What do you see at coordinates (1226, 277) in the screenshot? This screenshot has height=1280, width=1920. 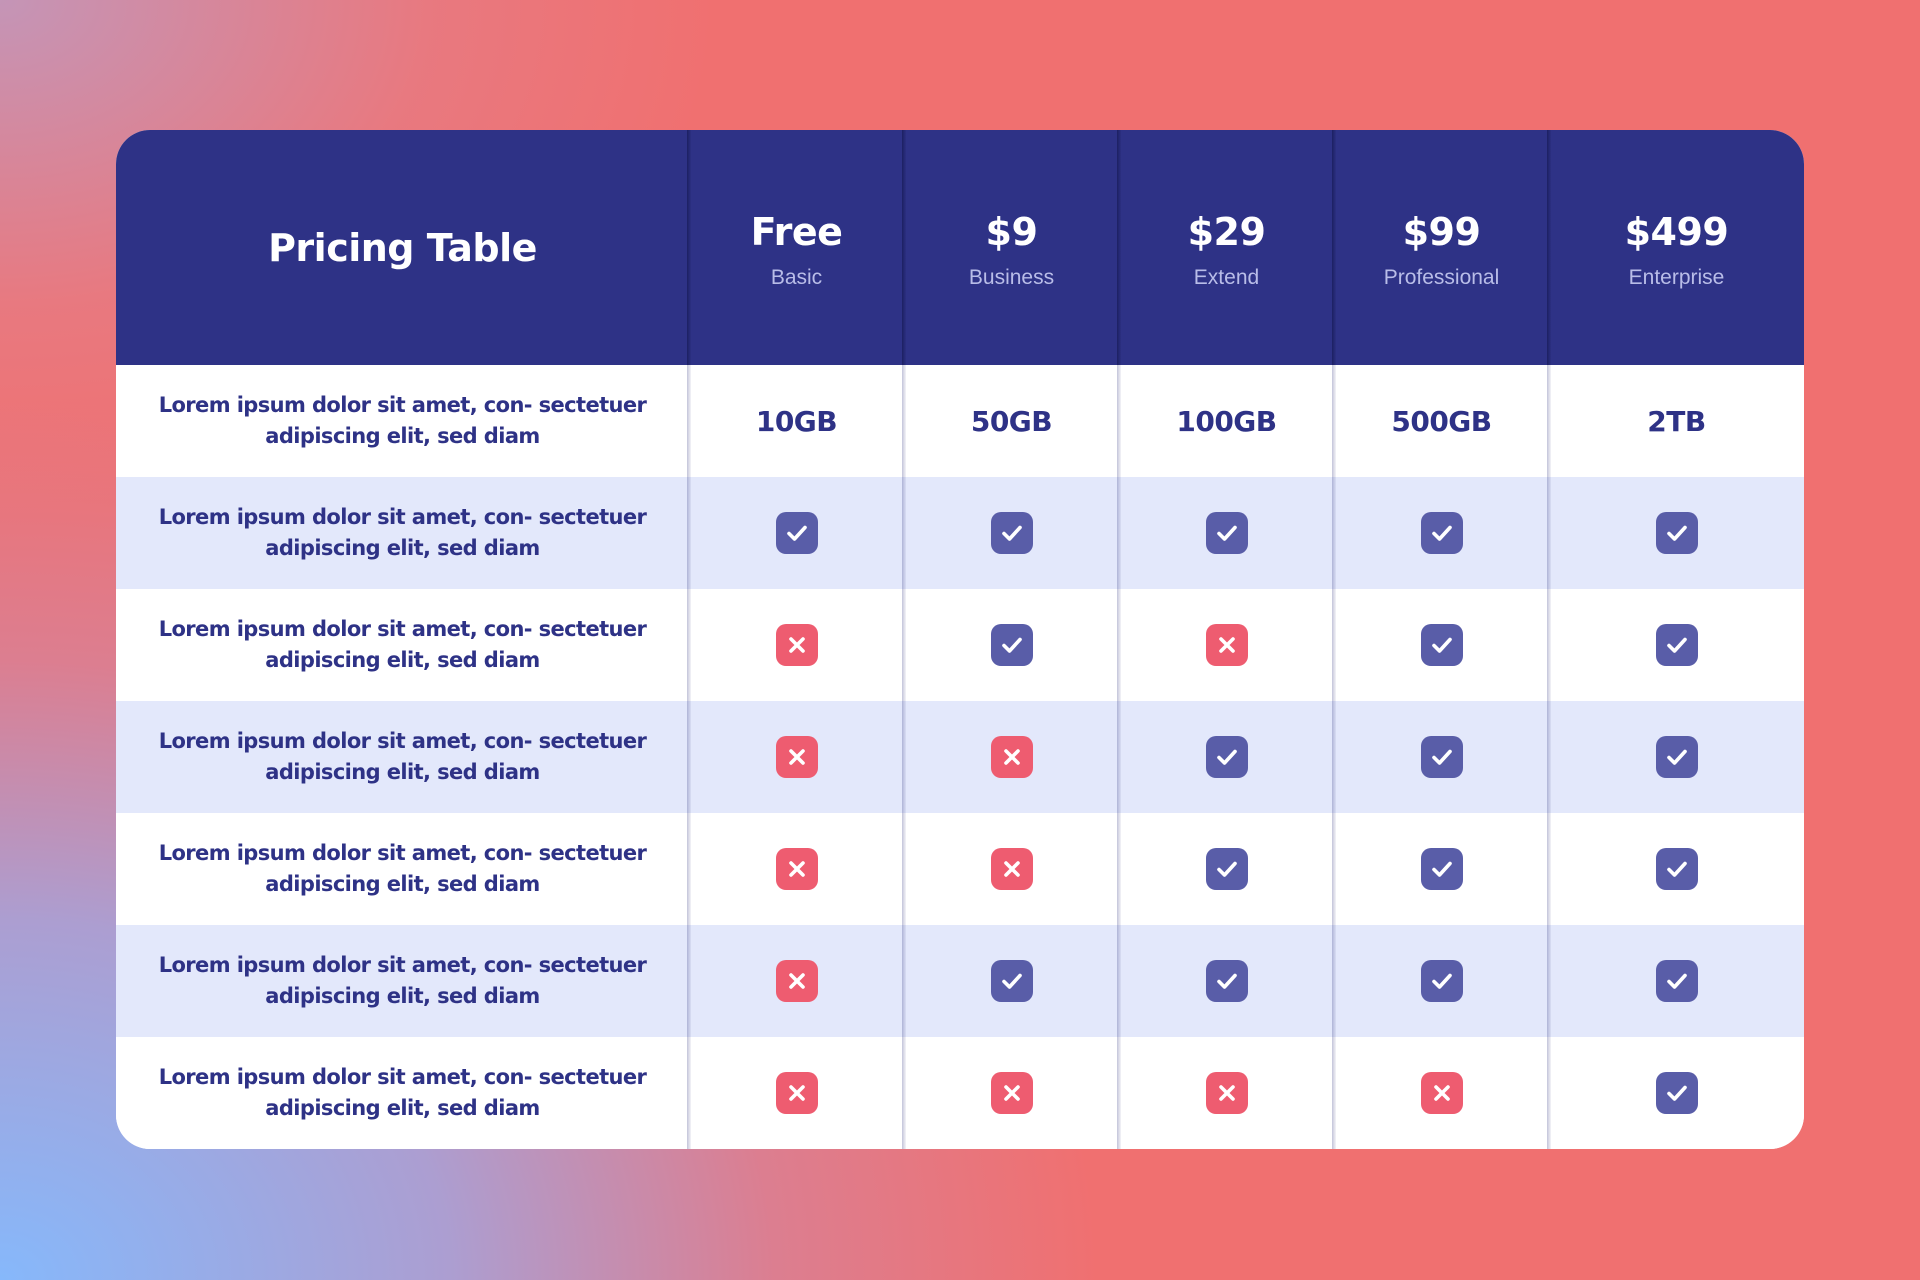 I see `plan-name: Extend` at bounding box center [1226, 277].